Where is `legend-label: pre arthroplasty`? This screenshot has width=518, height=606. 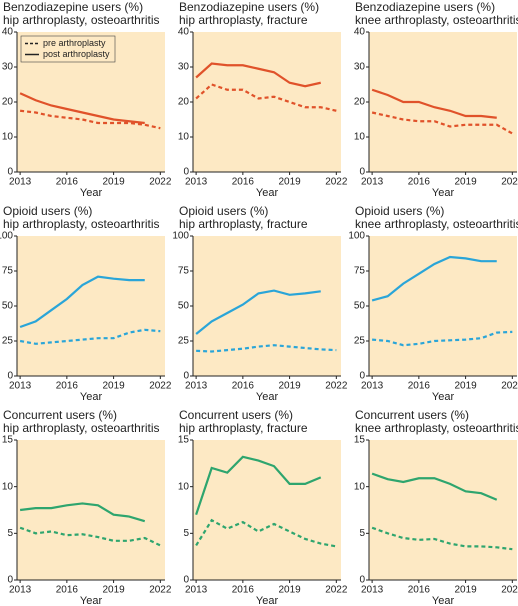 legend-label: pre arthroplasty is located at coordinates (74, 43).